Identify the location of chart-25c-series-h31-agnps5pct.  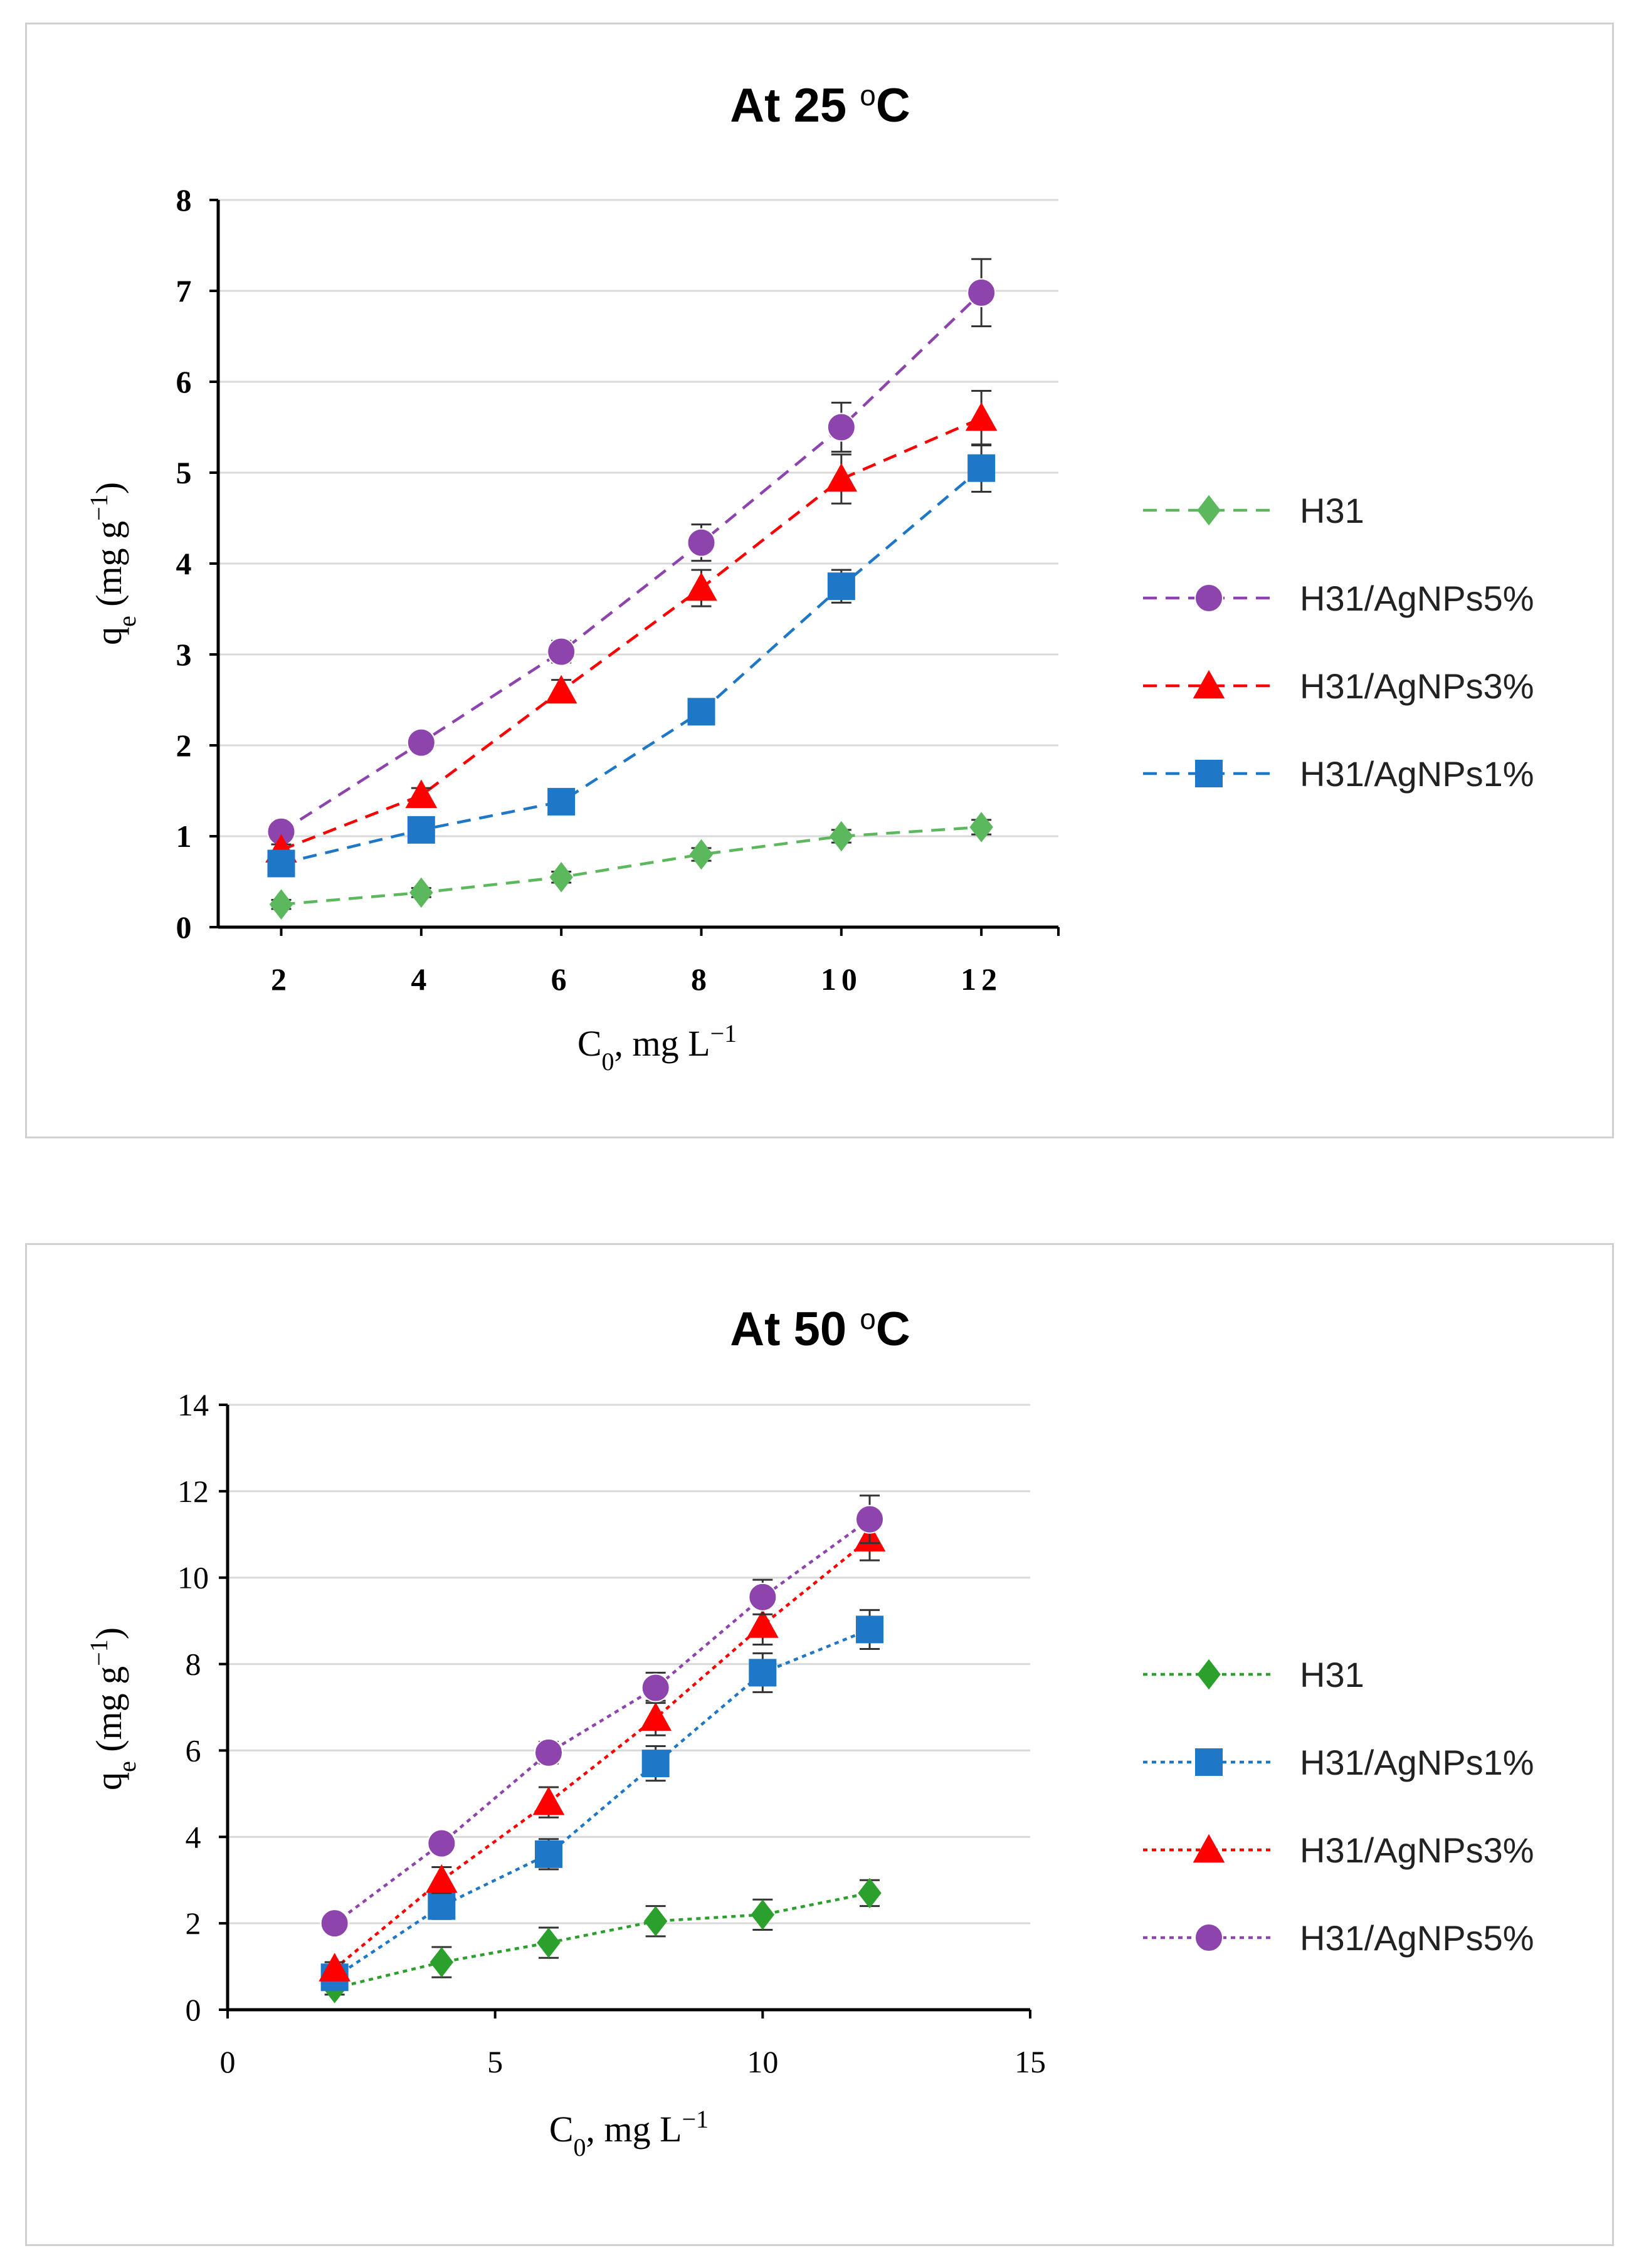
(631, 552).